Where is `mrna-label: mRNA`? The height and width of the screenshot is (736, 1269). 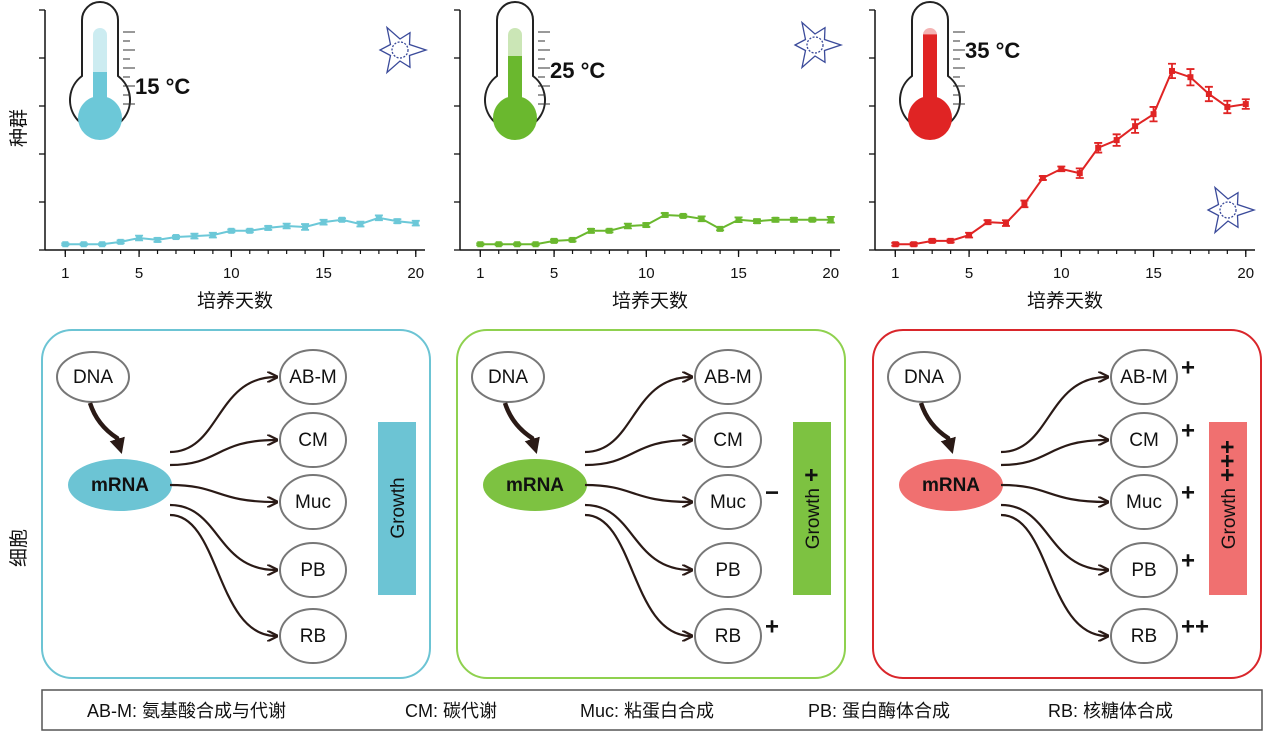 mrna-label: mRNA is located at coordinates (535, 485).